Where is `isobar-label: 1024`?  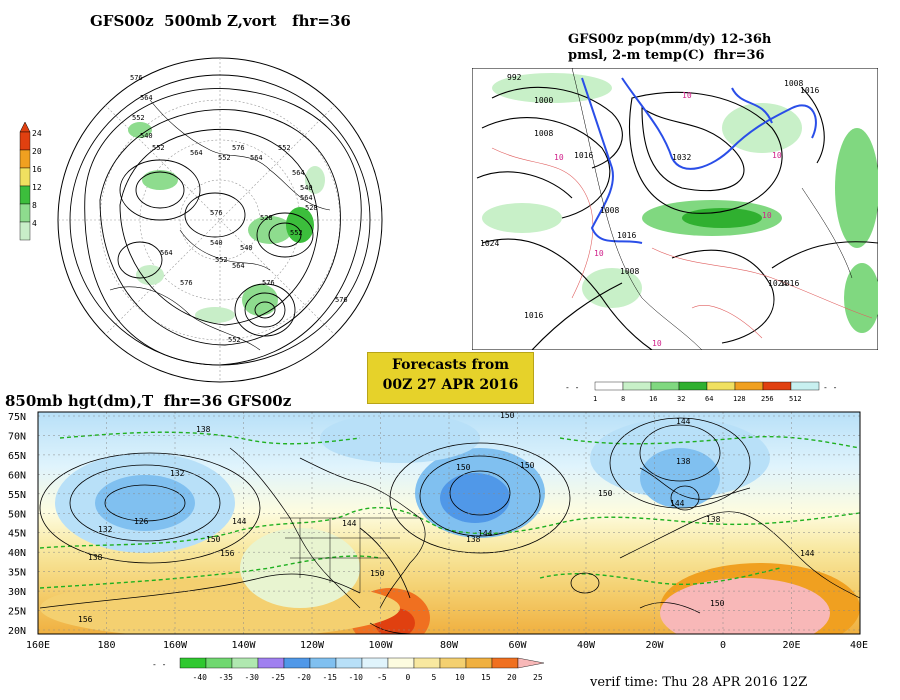 isobar-label: 1024 is located at coordinates (777, 283).